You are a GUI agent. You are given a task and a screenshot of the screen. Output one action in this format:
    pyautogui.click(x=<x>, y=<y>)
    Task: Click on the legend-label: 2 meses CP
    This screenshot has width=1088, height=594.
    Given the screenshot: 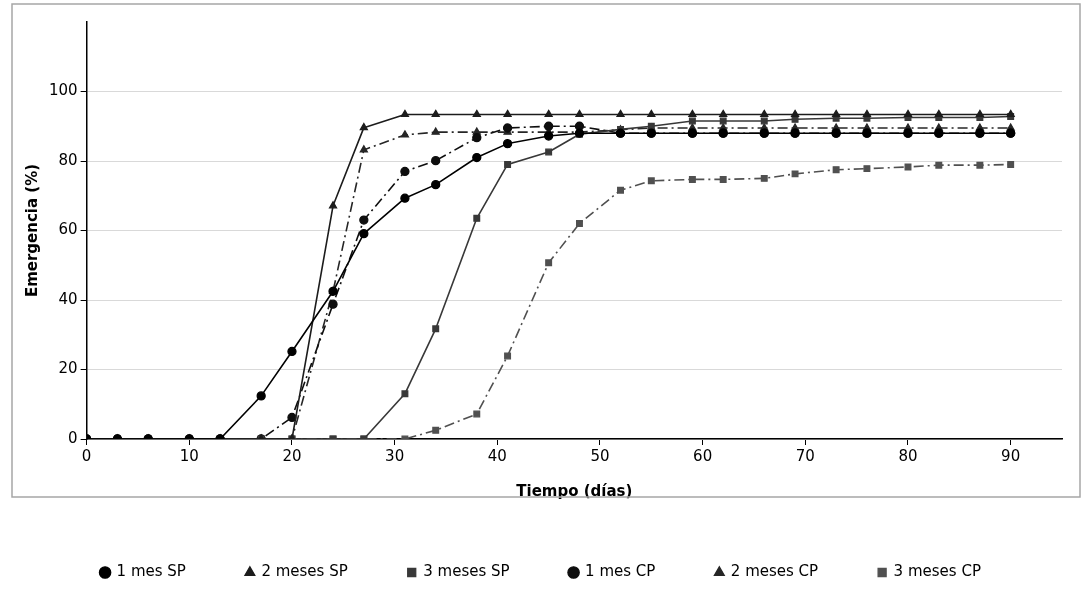 What is the action you would take?
    pyautogui.click(x=774, y=571)
    